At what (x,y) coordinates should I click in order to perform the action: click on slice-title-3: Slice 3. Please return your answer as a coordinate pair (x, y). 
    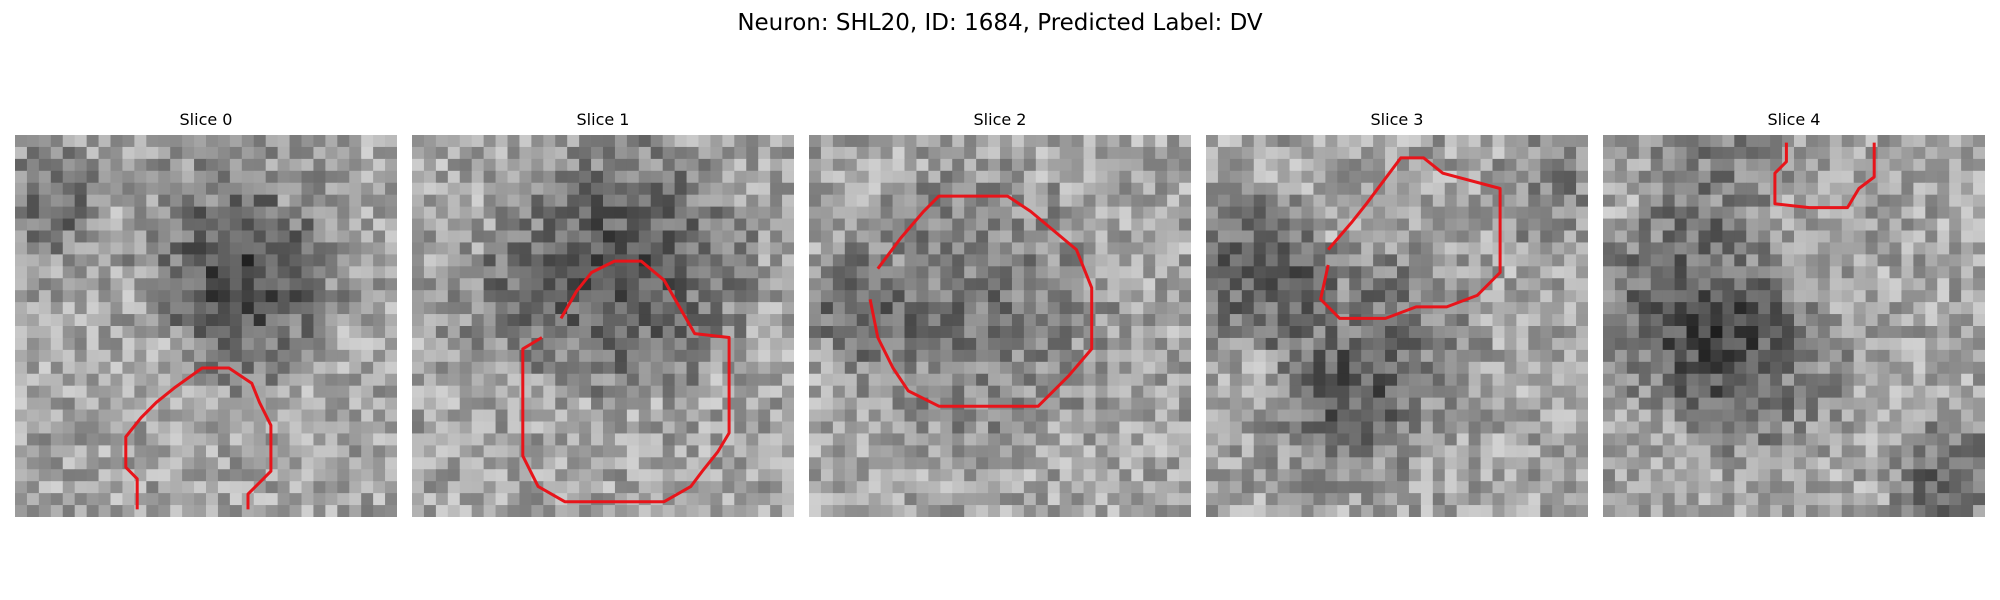
    Looking at the image, I should click on (1397, 119).